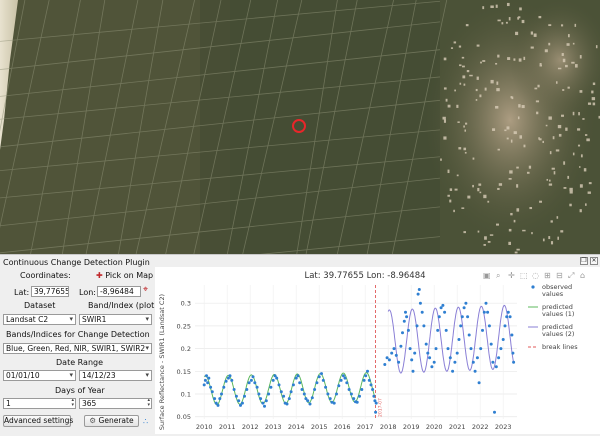 This screenshot has height=436, width=600. Describe the element at coordinates (111, 421) in the screenshot. I see `generate-button: ⚙ Generate` at that location.